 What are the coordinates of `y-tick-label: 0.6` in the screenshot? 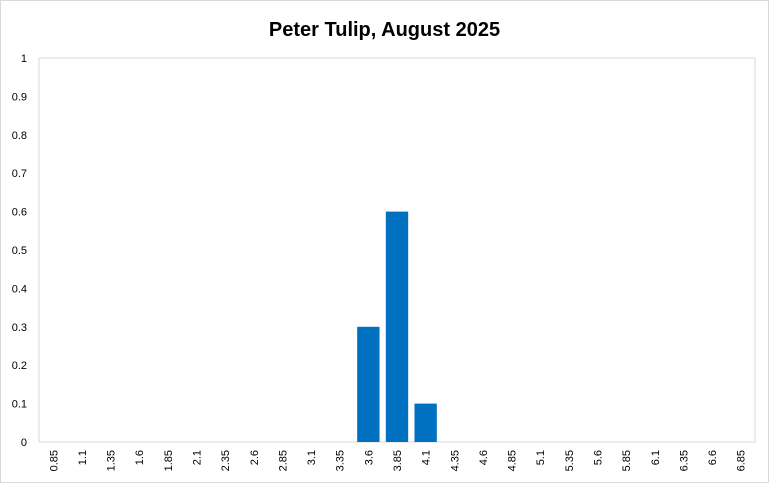 It's located at (19, 213).